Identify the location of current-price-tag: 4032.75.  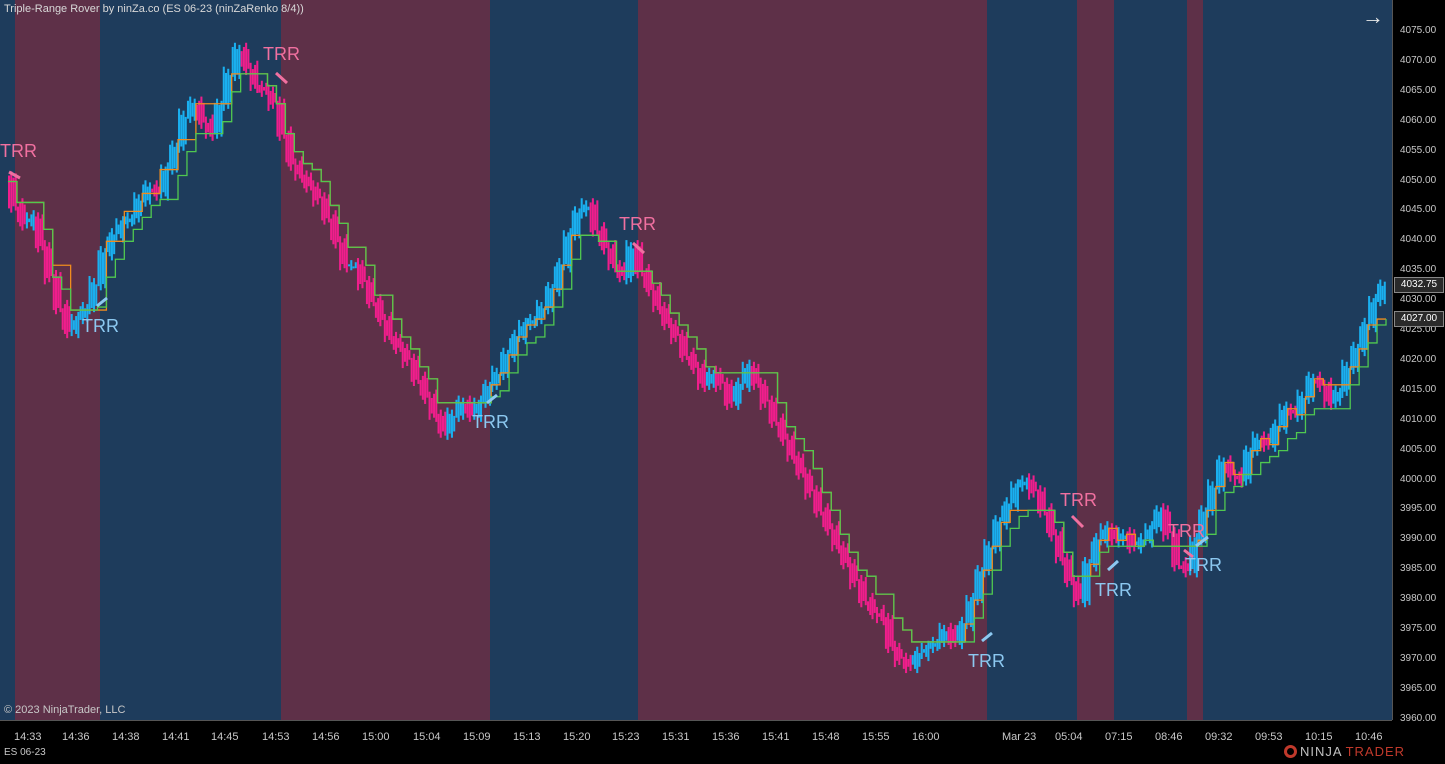
(1419, 285).